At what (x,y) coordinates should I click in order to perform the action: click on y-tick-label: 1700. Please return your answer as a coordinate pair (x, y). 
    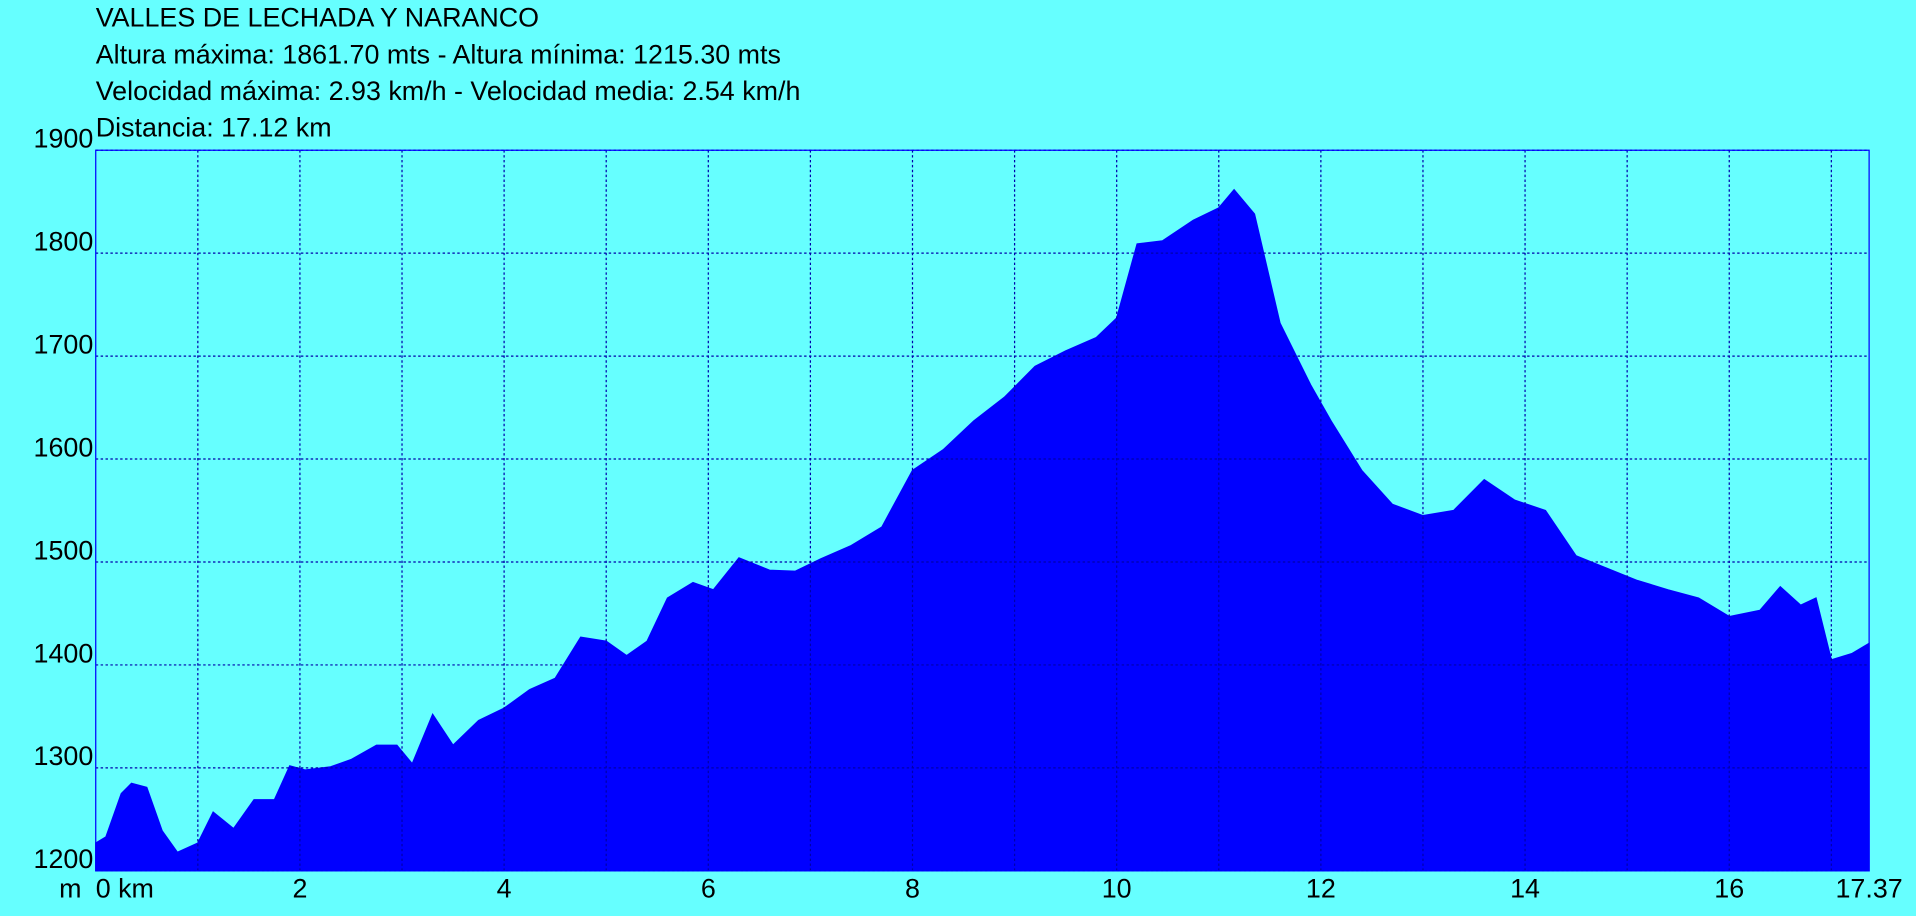
    Looking at the image, I should click on (64, 344).